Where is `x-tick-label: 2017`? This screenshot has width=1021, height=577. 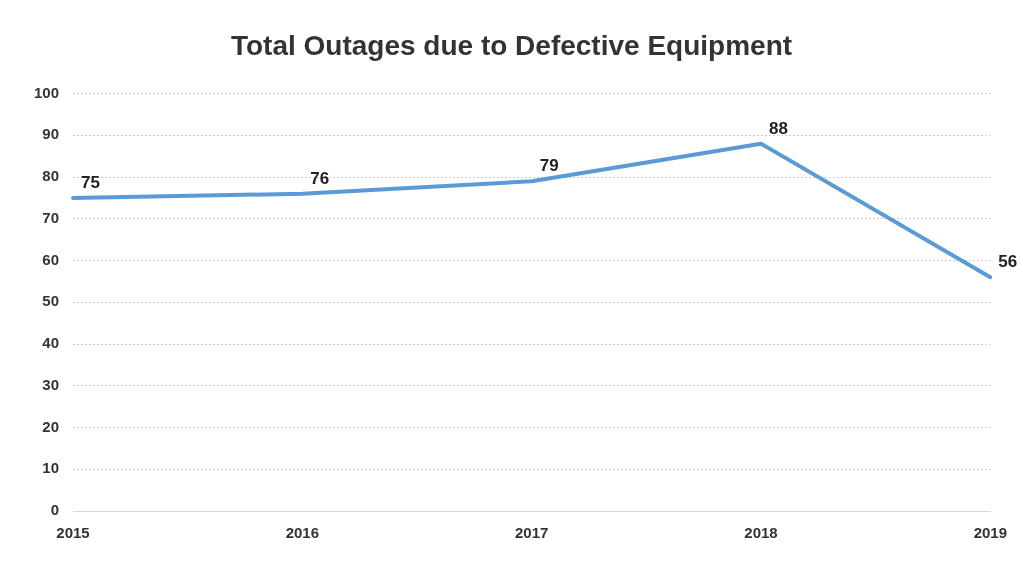 x-tick-label: 2017 is located at coordinates (531, 533).